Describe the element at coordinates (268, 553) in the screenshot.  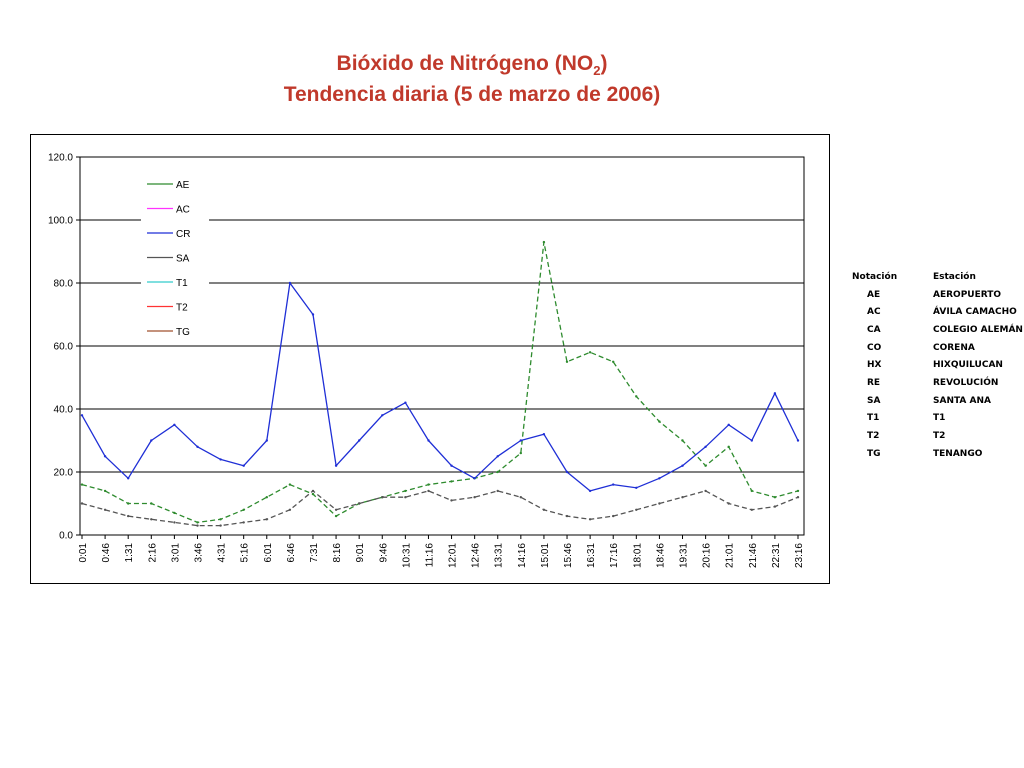
I see `x-tick-label: 6:01` at that location.